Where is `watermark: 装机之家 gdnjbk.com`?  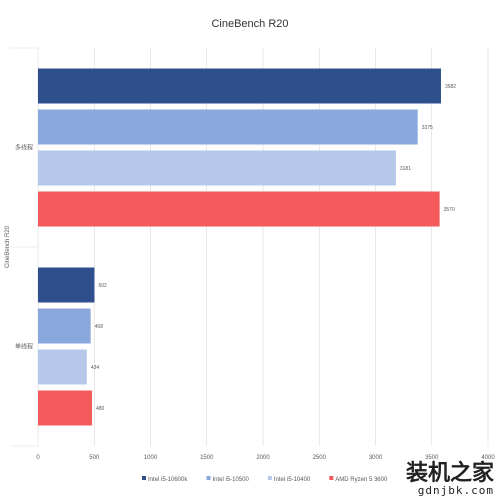
watermark: 装机之家 gdnjbk.com is located at coordinates (449, 479).